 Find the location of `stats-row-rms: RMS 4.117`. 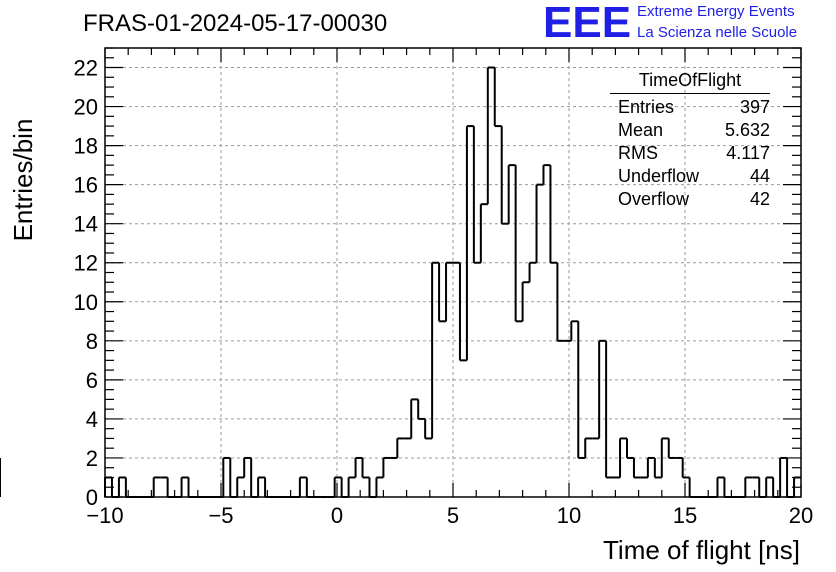

stats-row-rms: RMS 4.117 is located at coordinates (690, 153).